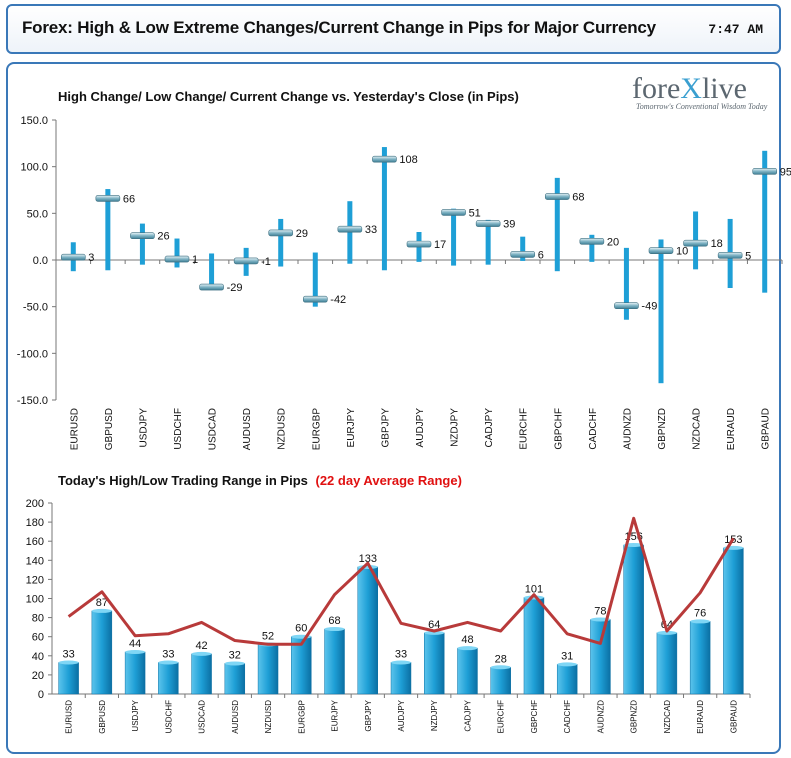  I want to click on current-value-label: 39, so click(509, 225).